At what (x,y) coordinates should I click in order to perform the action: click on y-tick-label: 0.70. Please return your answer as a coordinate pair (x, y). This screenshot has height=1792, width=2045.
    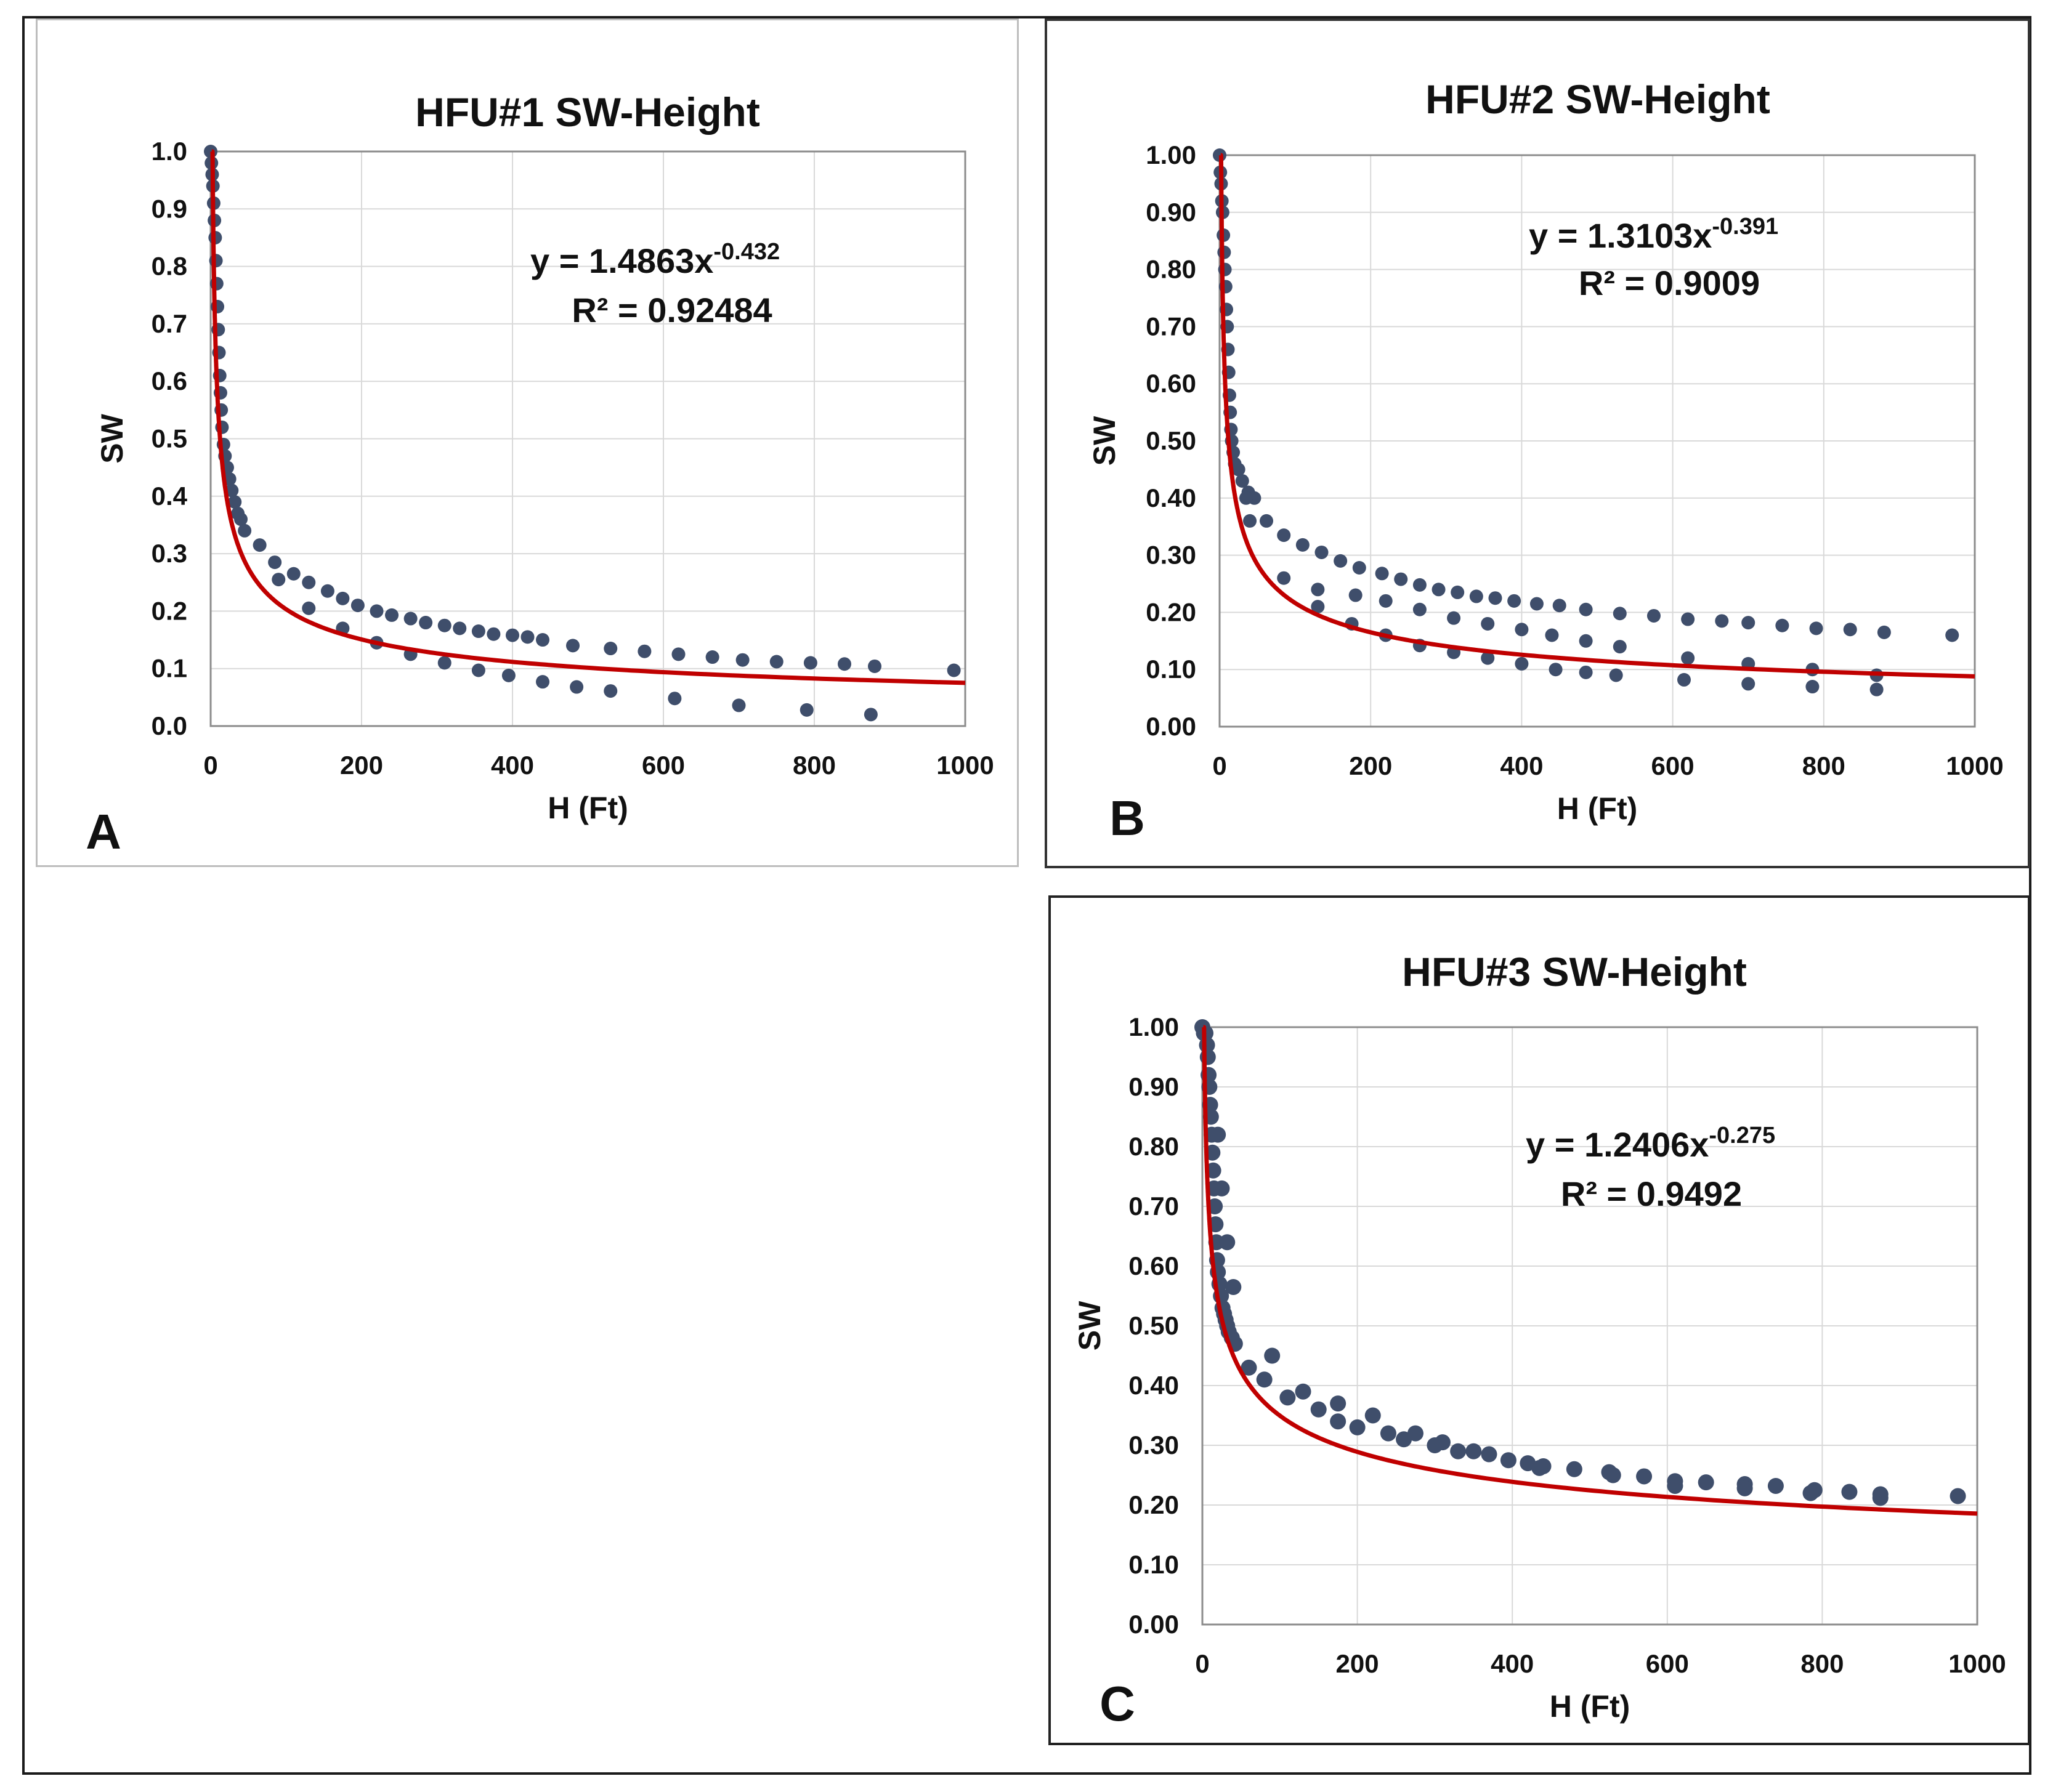
    Looking at the image, I should click on (1153, 1207).